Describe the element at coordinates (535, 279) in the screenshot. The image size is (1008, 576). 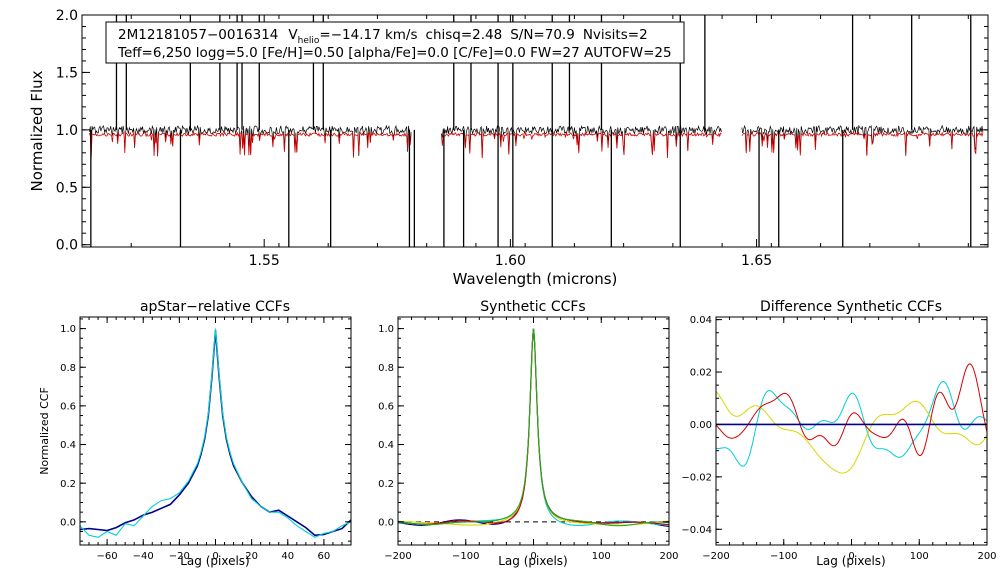
I see `spectrum-xlabel: Wavelength (microns)` at that location.